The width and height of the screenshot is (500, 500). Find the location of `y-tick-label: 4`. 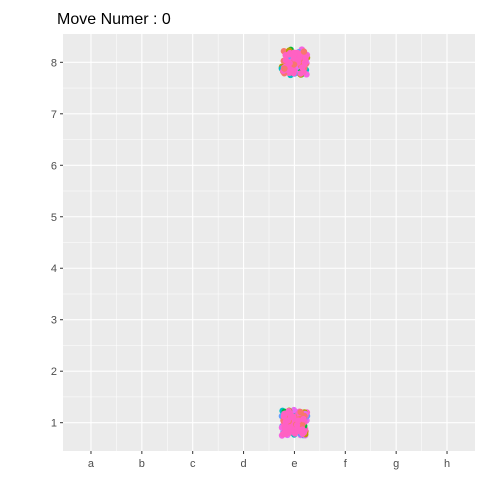

y-tick-label: 4 is located at coordinates (54, 269).